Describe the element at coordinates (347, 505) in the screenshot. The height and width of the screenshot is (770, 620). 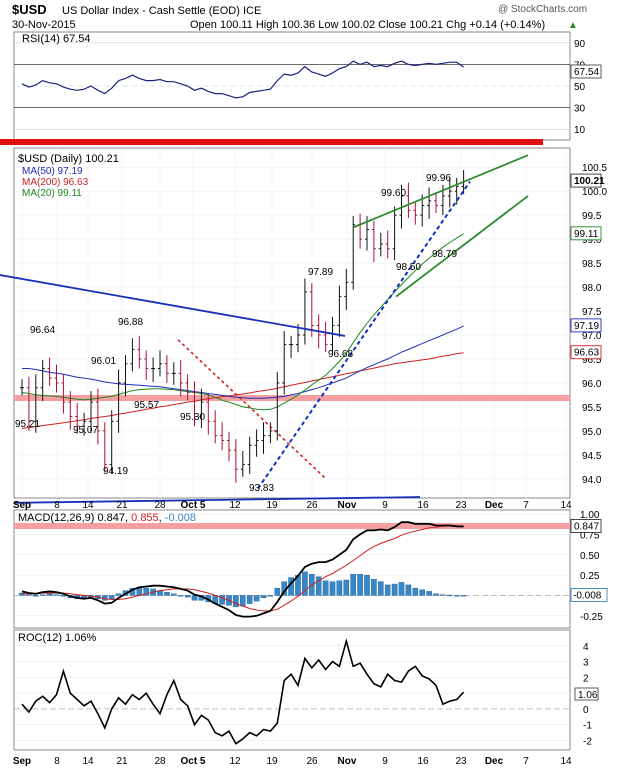
I see `x-tick-mid: Nov` at that location.